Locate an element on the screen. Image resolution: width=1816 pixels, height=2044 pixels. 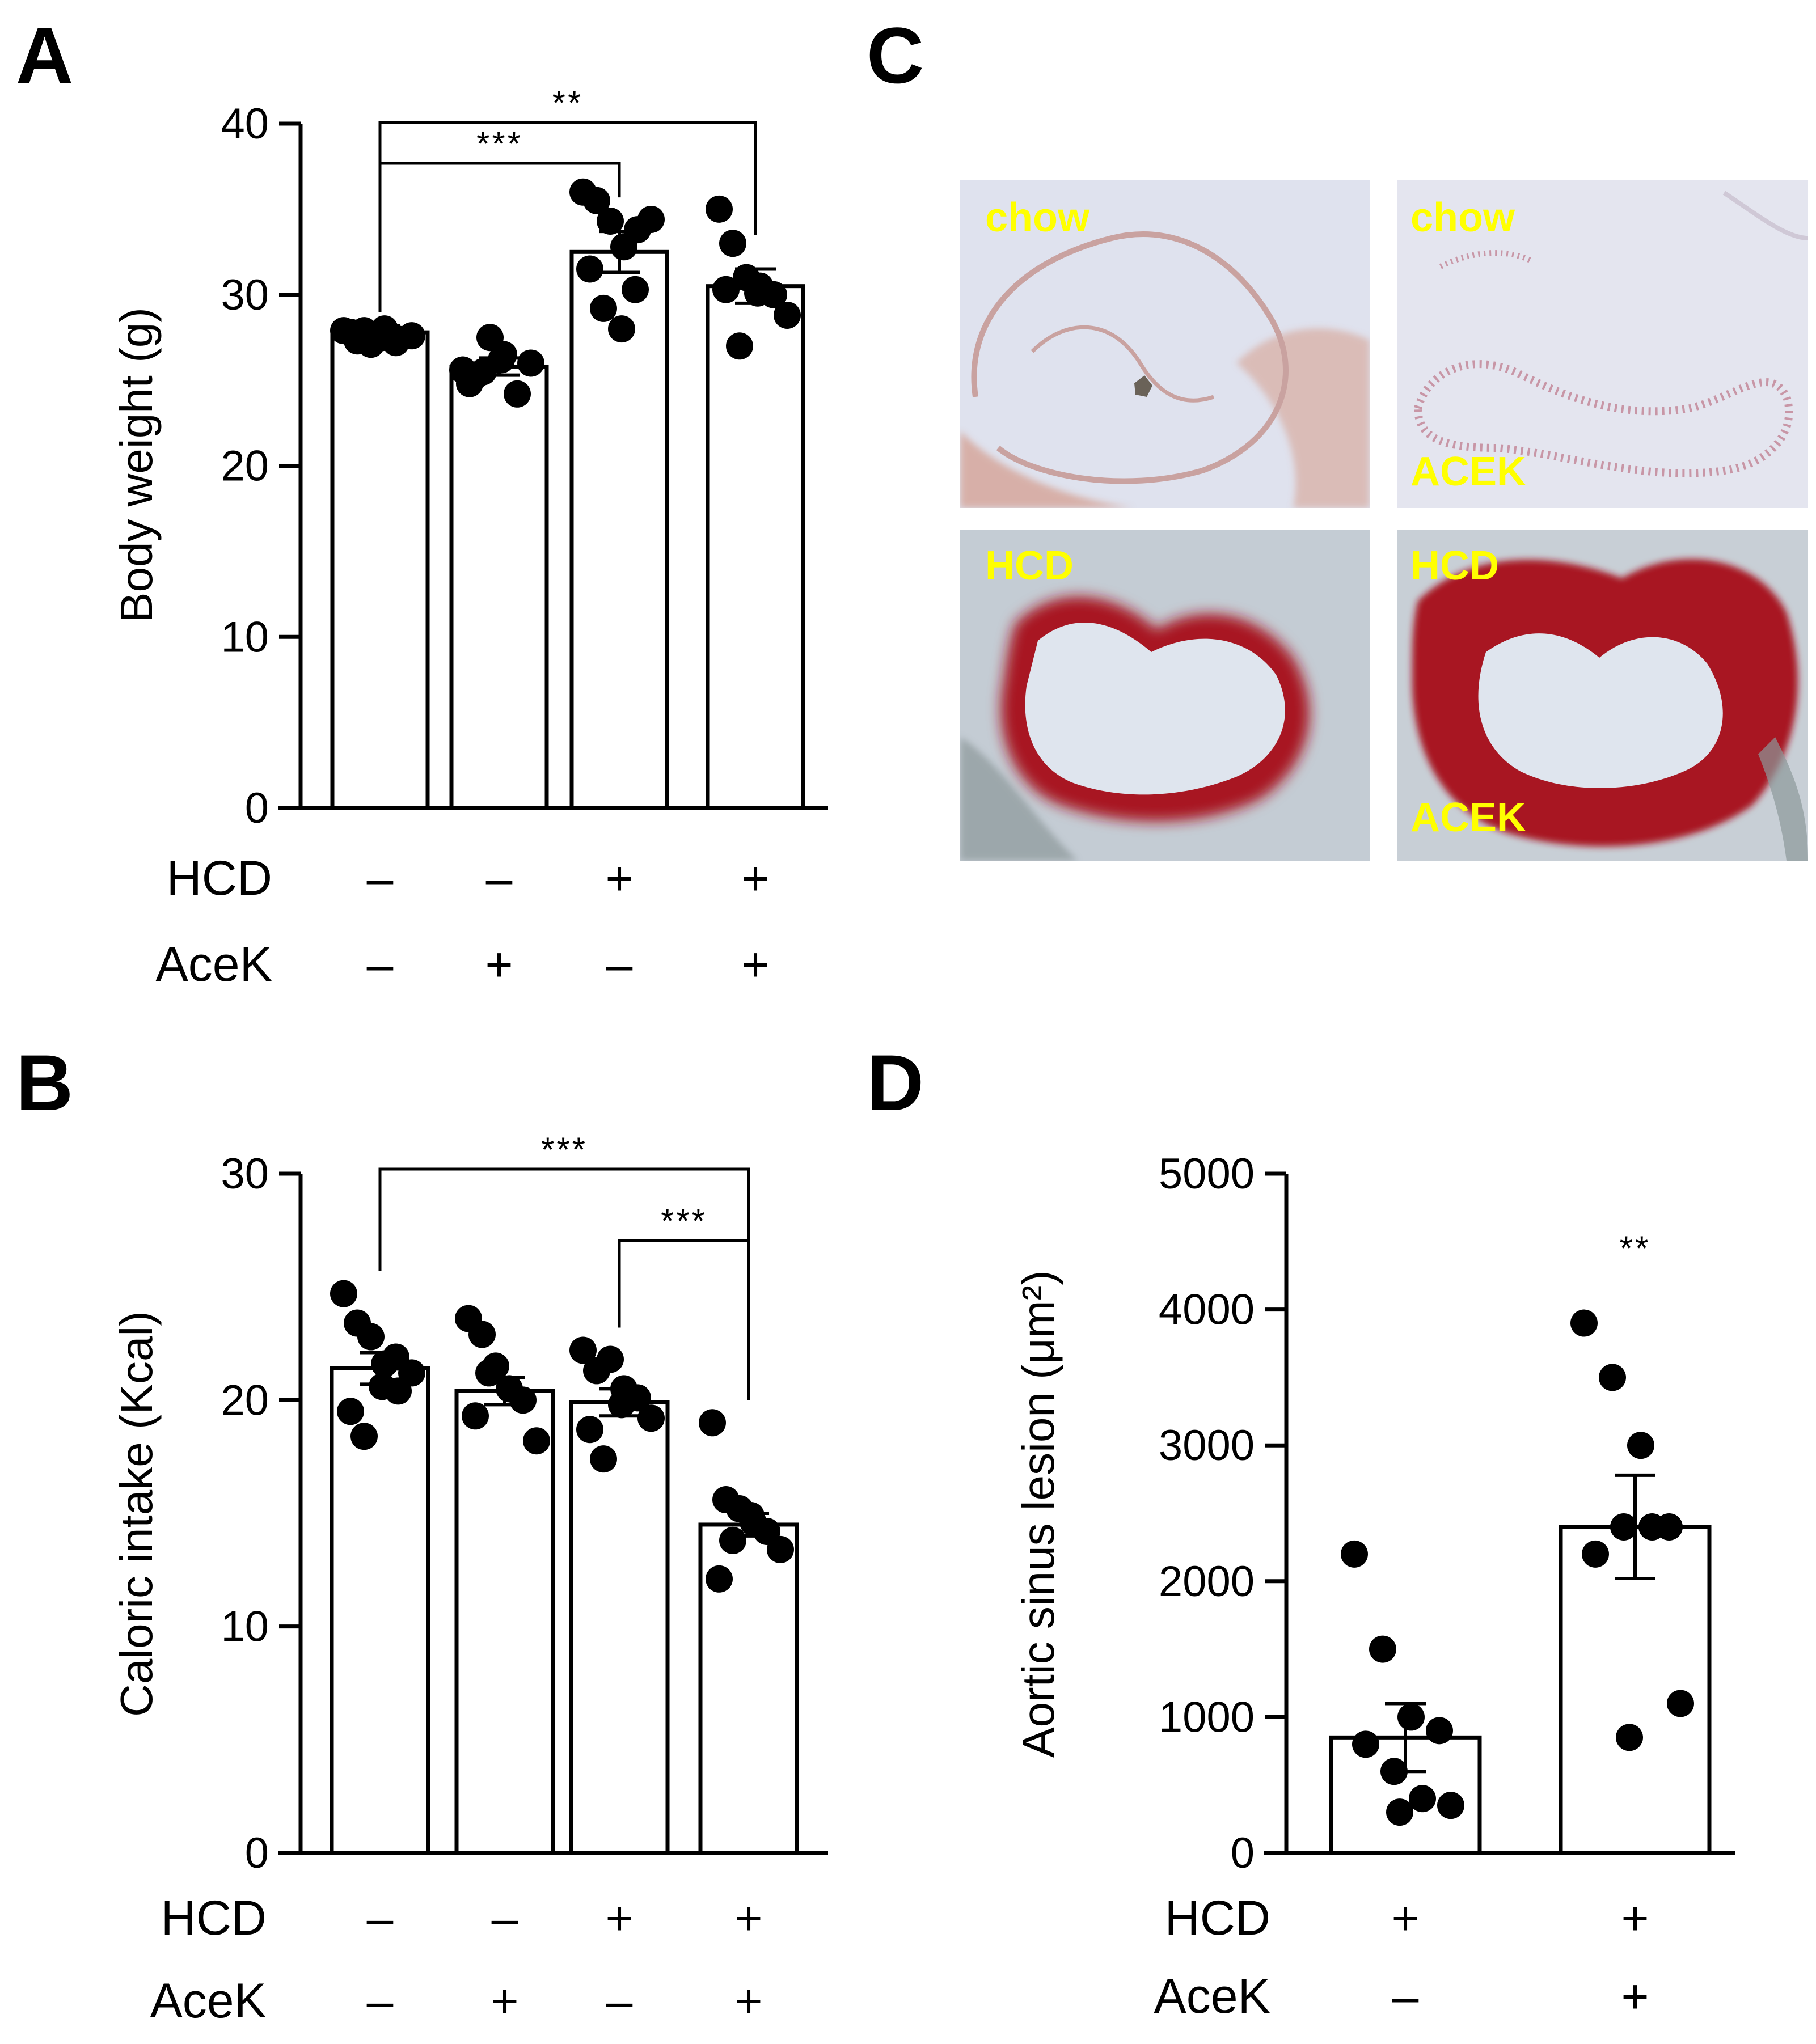
y-tick-label: 0 is located at coordinates (257, 1853).